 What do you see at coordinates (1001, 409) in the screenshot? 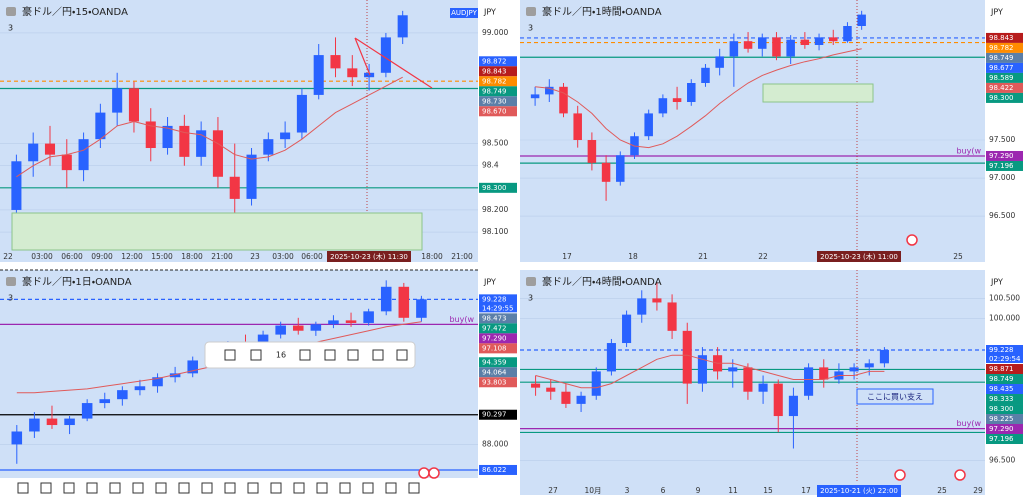
I see `price-tag-label: 98.300` at bounding box center [1001, 409].